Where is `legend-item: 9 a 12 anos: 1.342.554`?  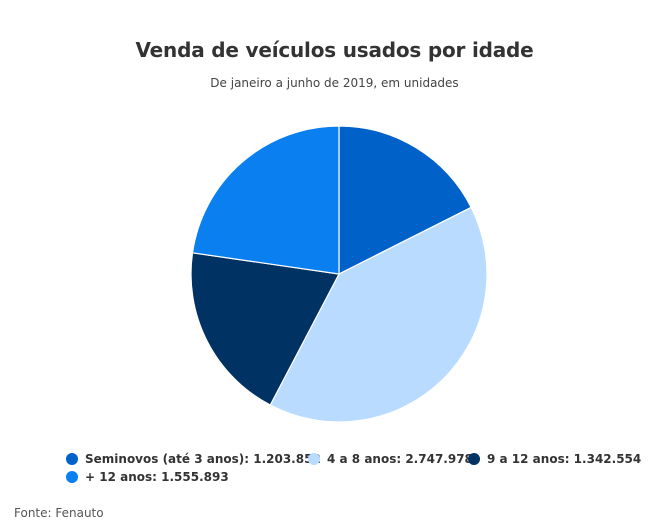
legend-item: 9 a 12 anos: 1.342.554 is located at coordinates (554, 459).